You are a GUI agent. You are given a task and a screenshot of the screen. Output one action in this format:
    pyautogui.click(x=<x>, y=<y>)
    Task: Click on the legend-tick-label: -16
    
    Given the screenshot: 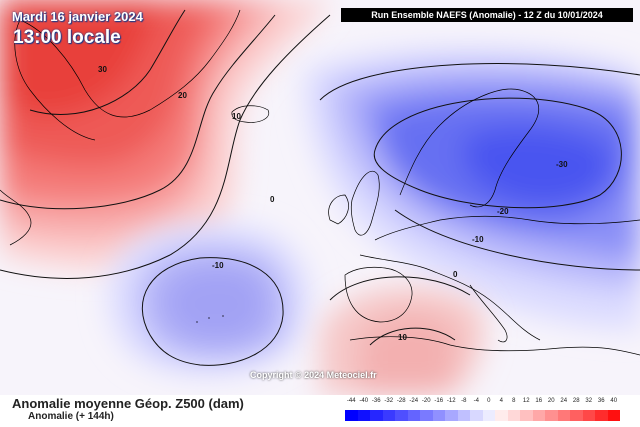 What is the action you would take?
    pyautogui.click(x=439, y=401)
    